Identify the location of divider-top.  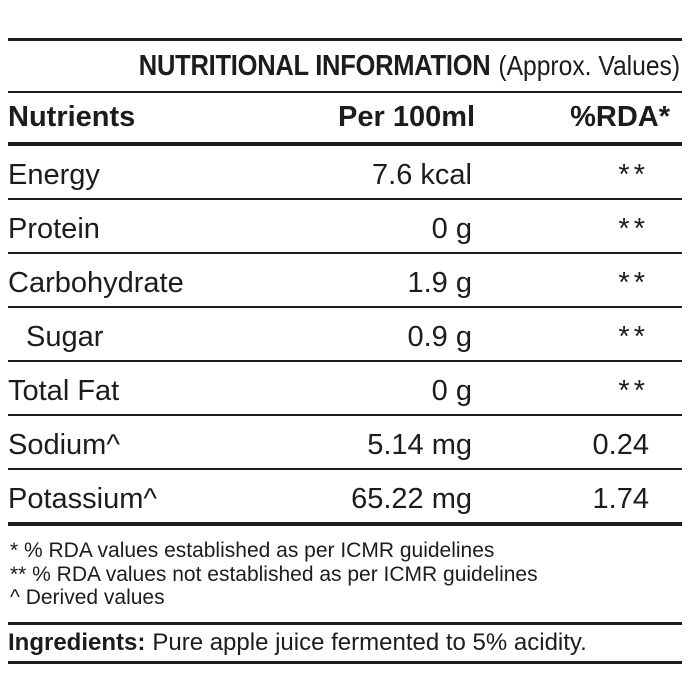
(345, 39).